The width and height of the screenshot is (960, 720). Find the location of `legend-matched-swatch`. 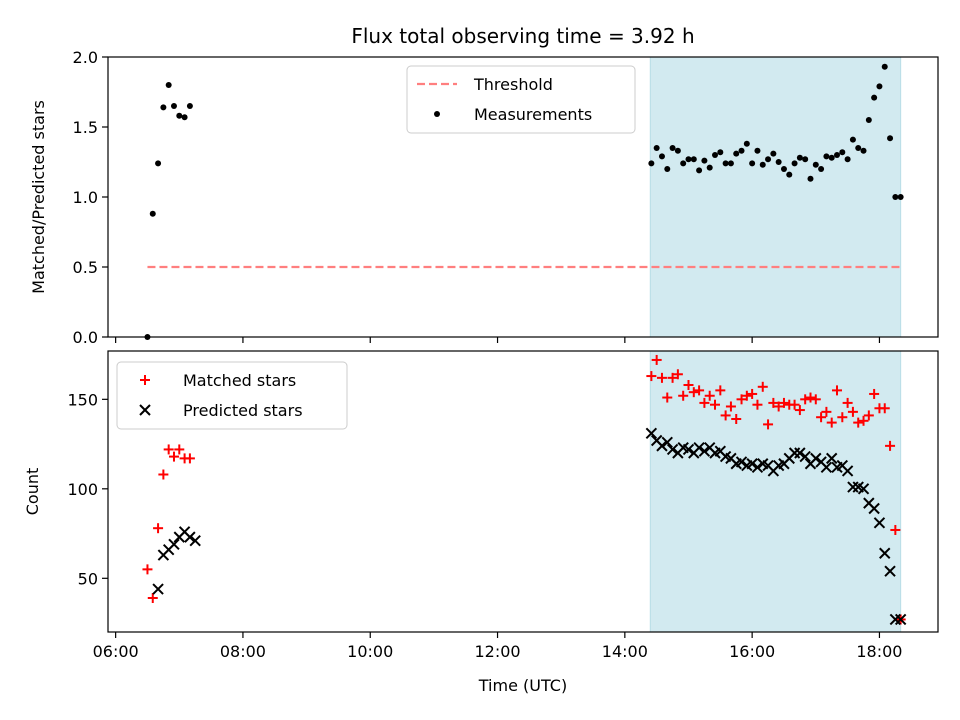

legend-matched-swatch is located at coordinates (145, 380).